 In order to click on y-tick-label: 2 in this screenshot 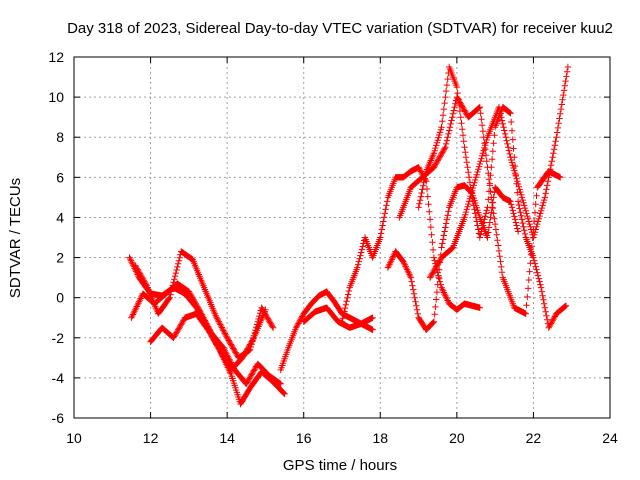, I will do `click(60, 258)`.